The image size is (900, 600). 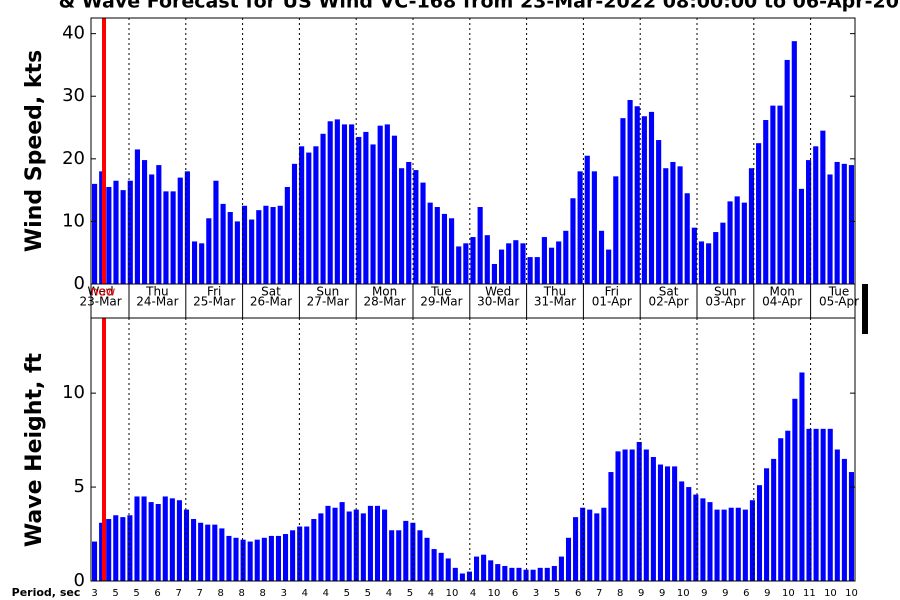 I want to click on period-value: 5, so click(x=410, y=593).